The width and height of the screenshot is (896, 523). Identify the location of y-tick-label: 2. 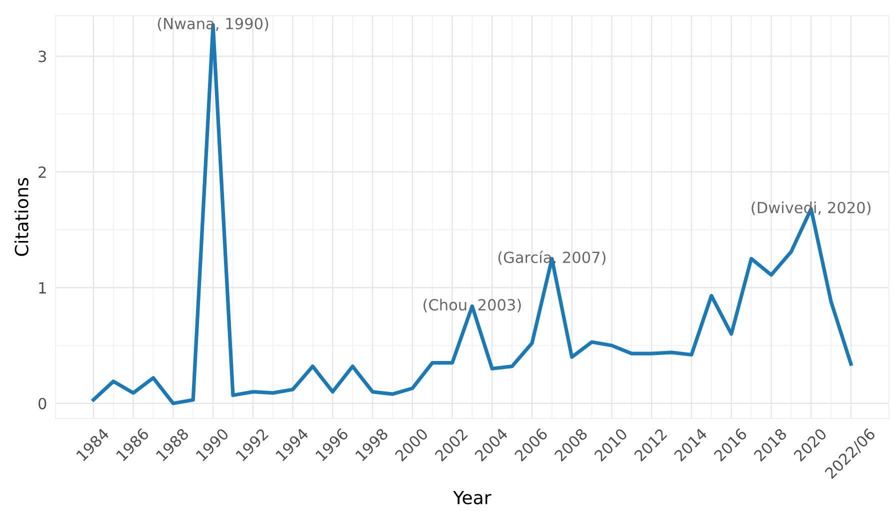
(42, 172).